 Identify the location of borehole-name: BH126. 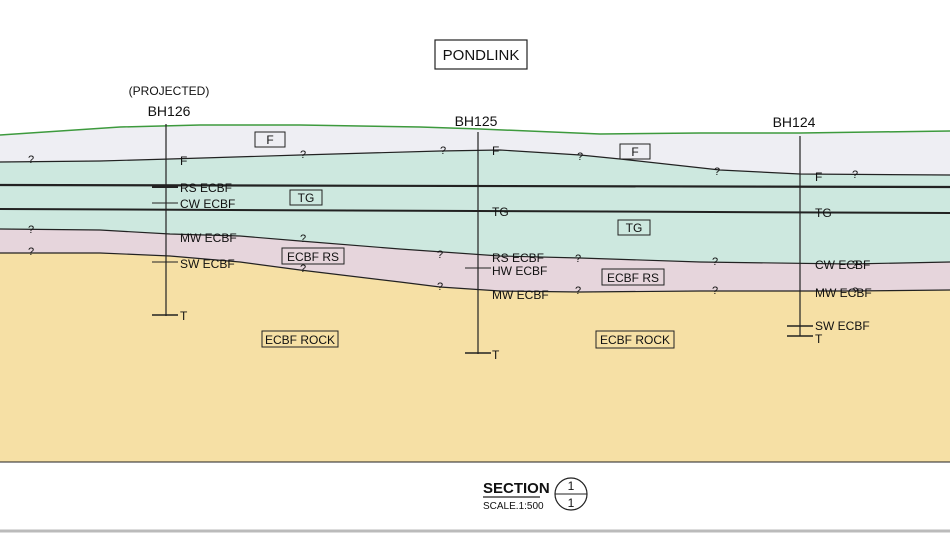
(169, 111).